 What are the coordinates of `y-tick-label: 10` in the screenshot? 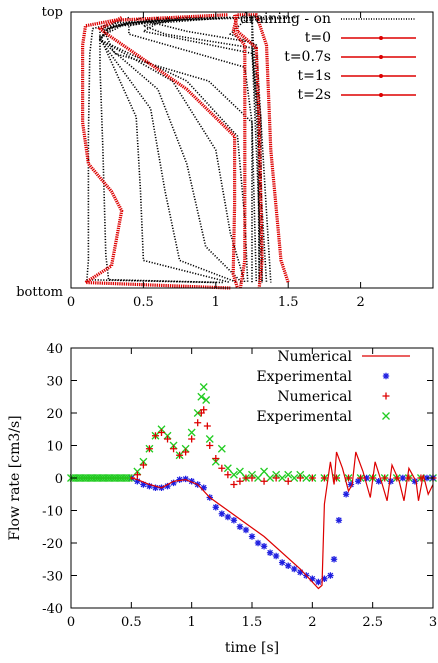 It's located at (54, 447).